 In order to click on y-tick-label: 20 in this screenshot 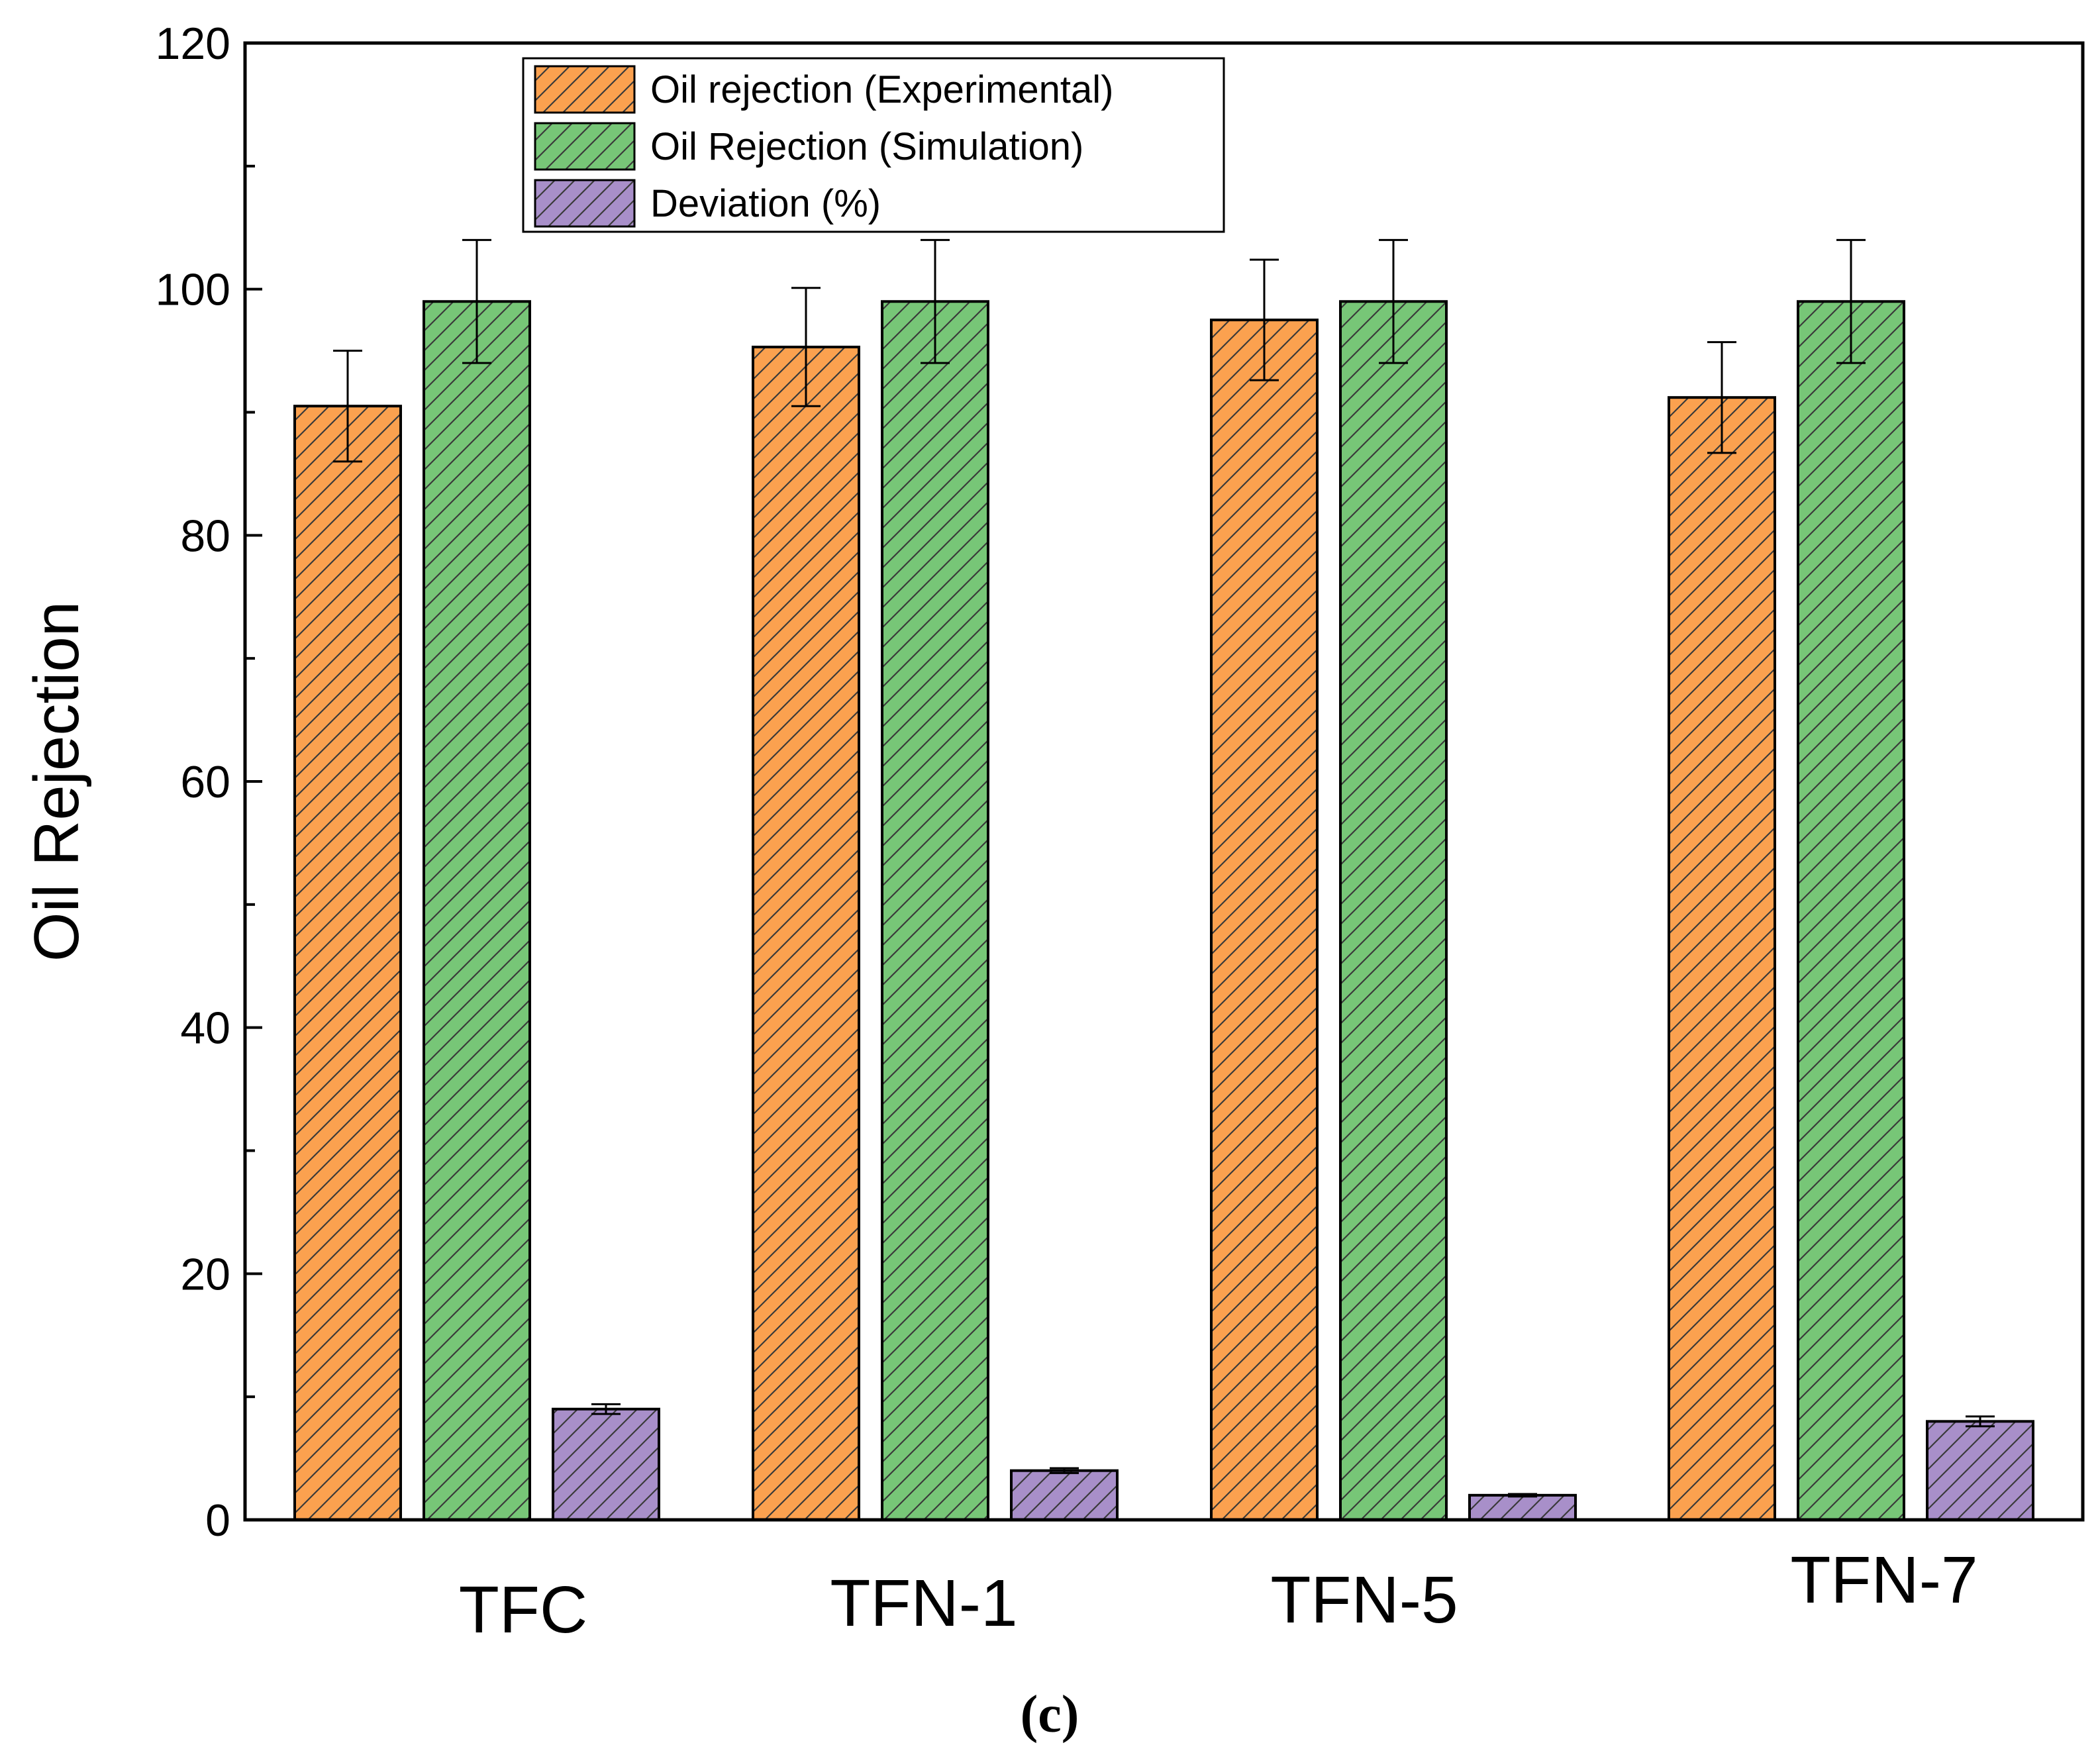, I will do `click(205, 1274)`.